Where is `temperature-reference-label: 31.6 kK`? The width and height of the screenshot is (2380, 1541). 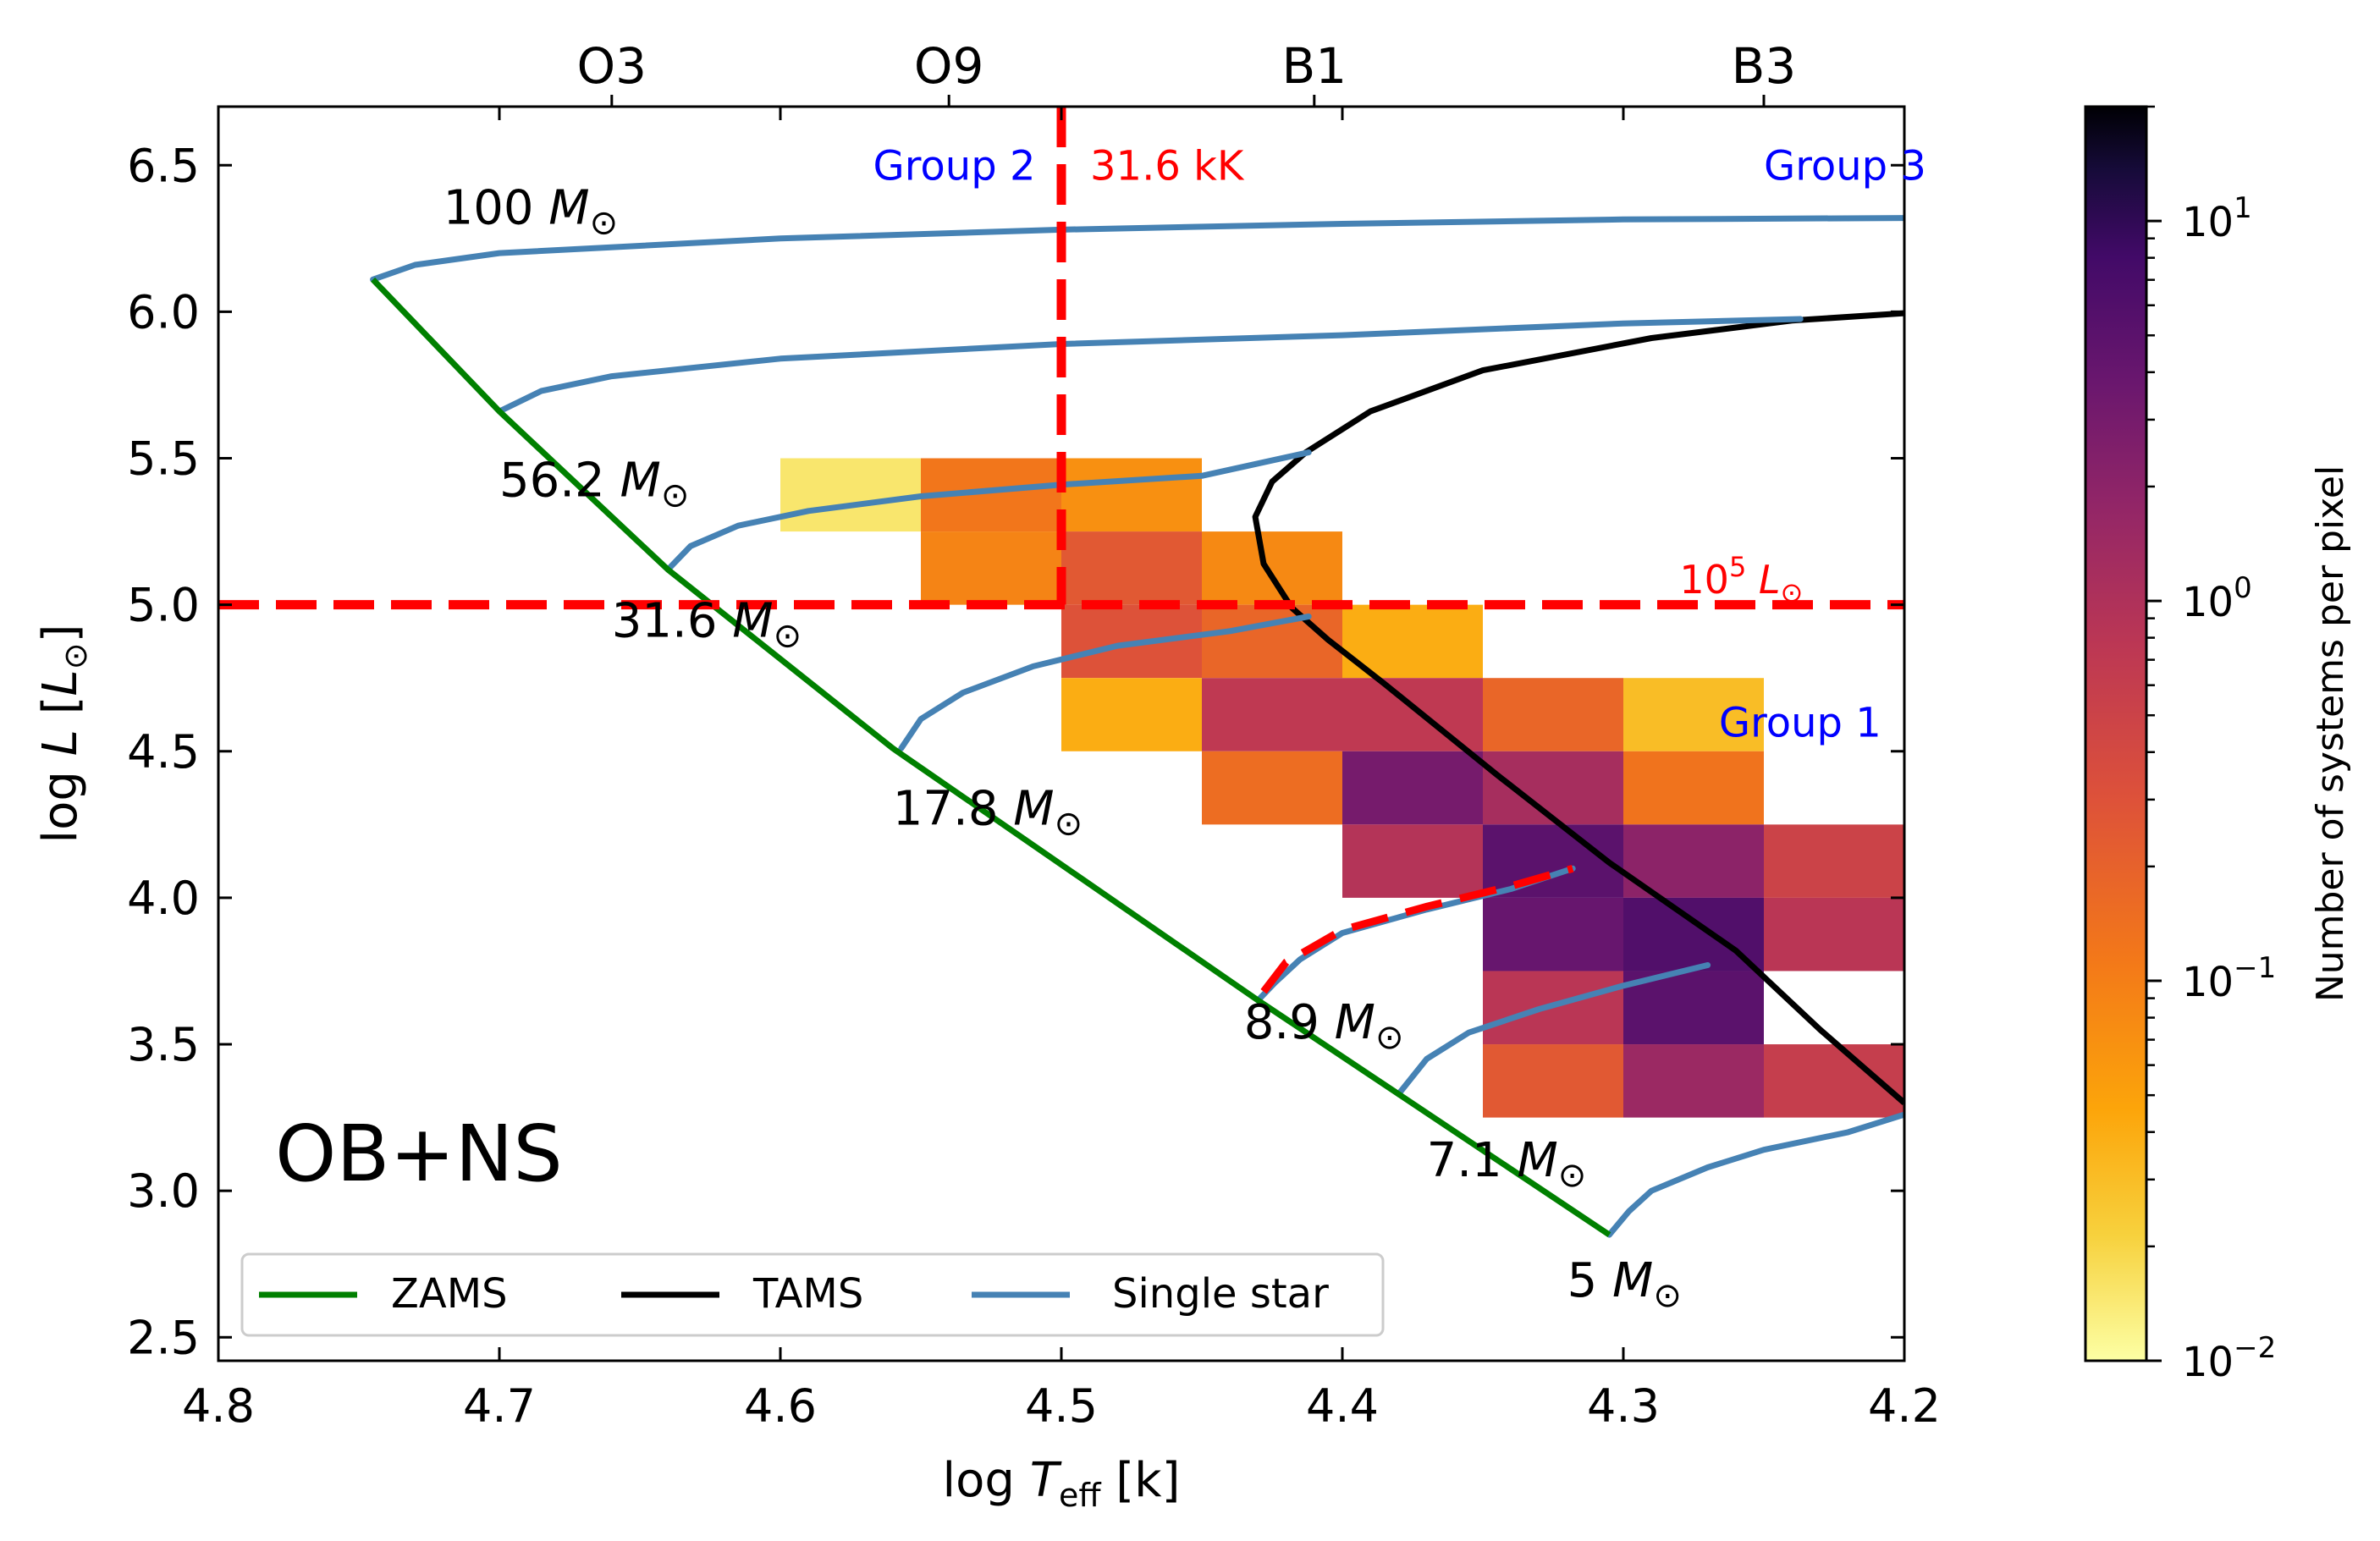
temperature-reference-label: 31.6 kK is located at coordinates (1167, 166).